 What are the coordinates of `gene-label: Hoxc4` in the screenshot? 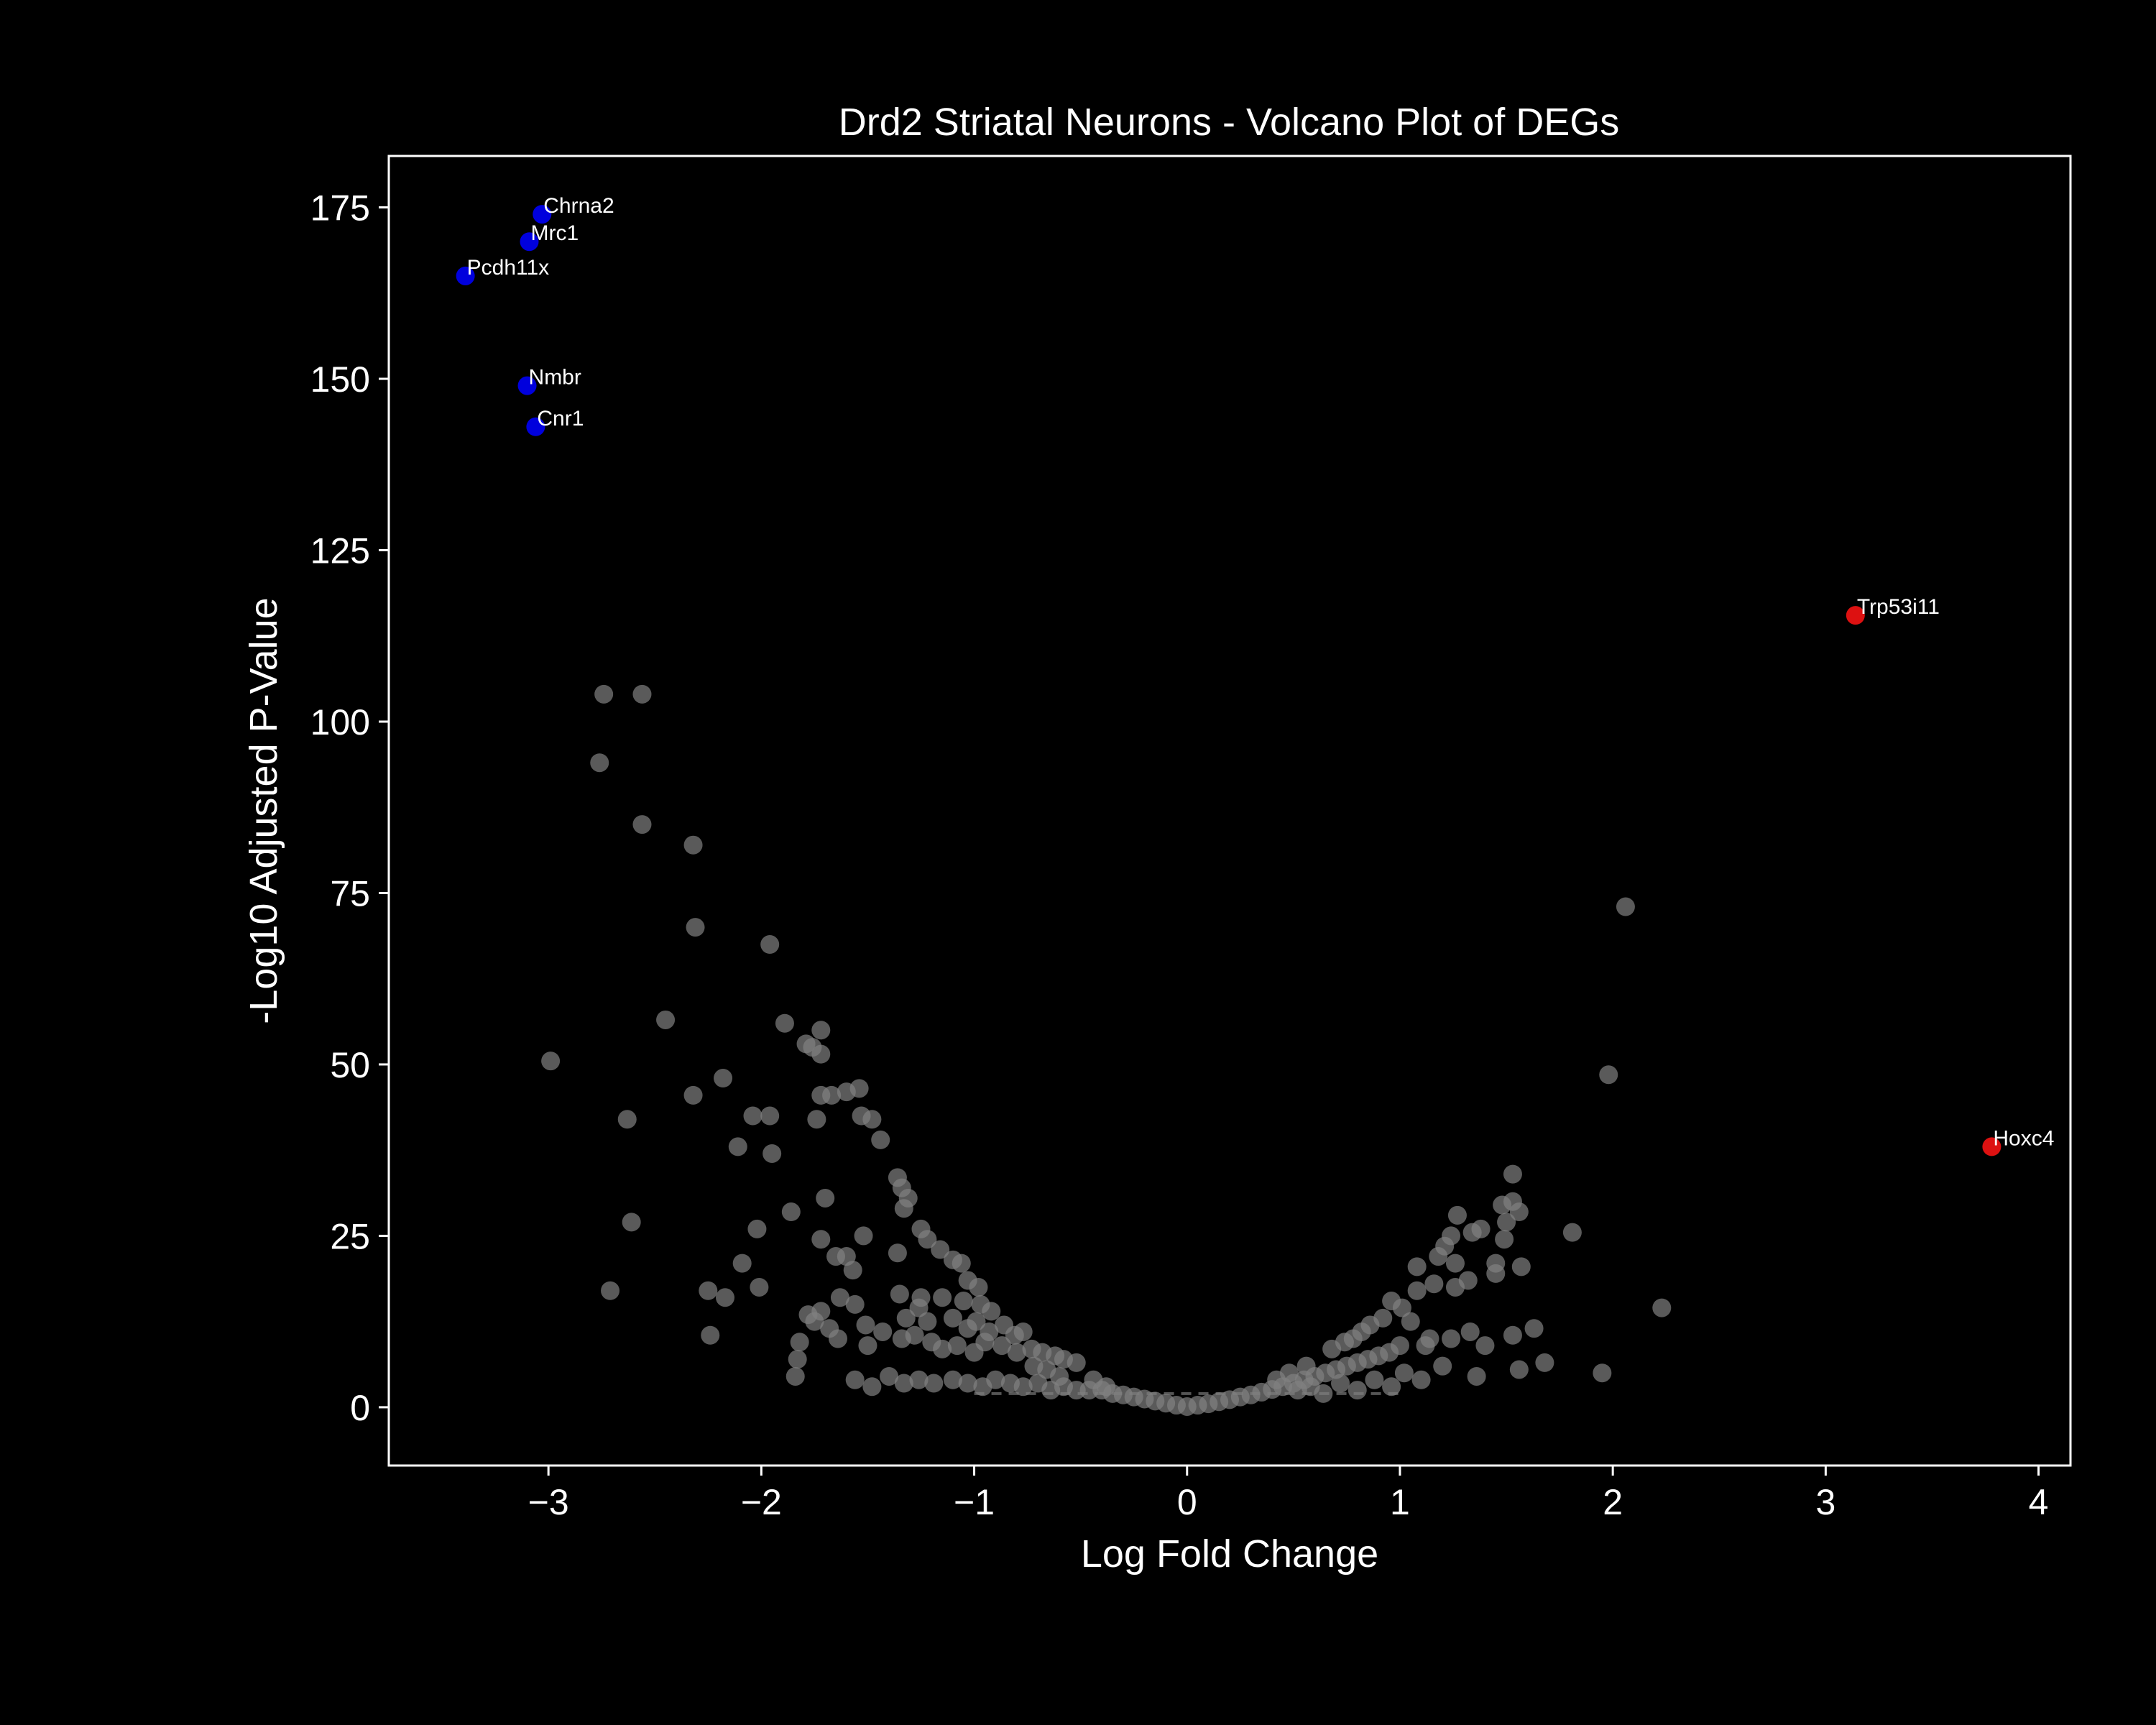 It's located at (2024, 1138).